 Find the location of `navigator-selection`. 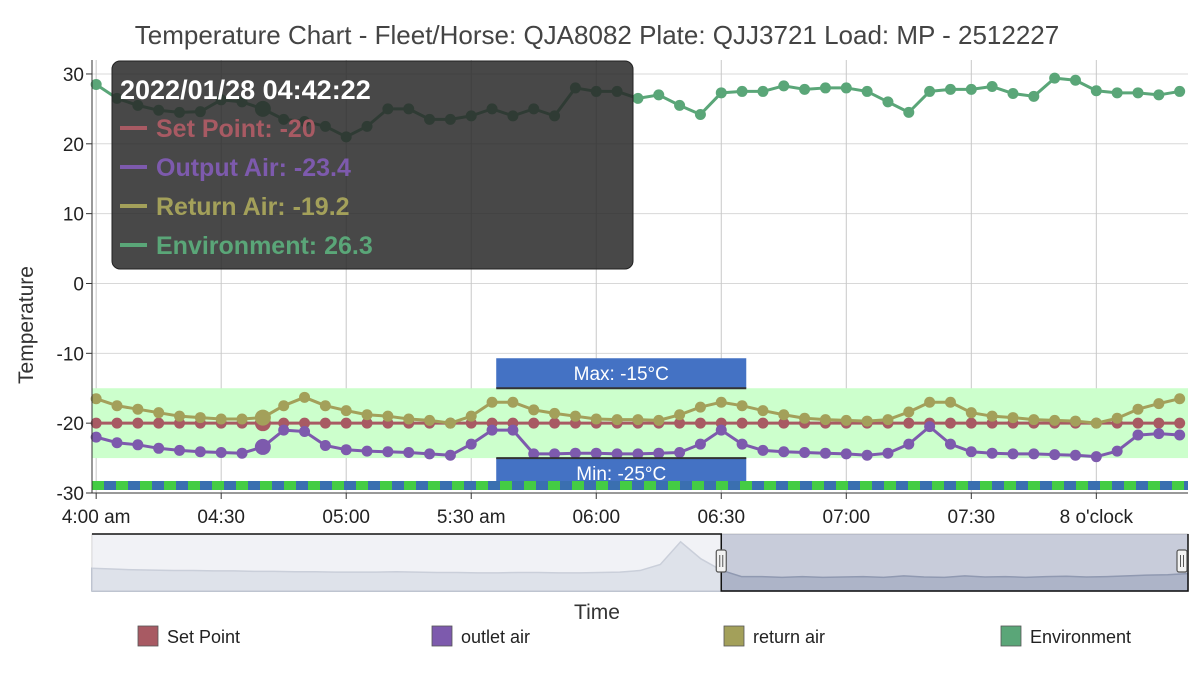

navigator-selection is located at coordinates (954, 562).